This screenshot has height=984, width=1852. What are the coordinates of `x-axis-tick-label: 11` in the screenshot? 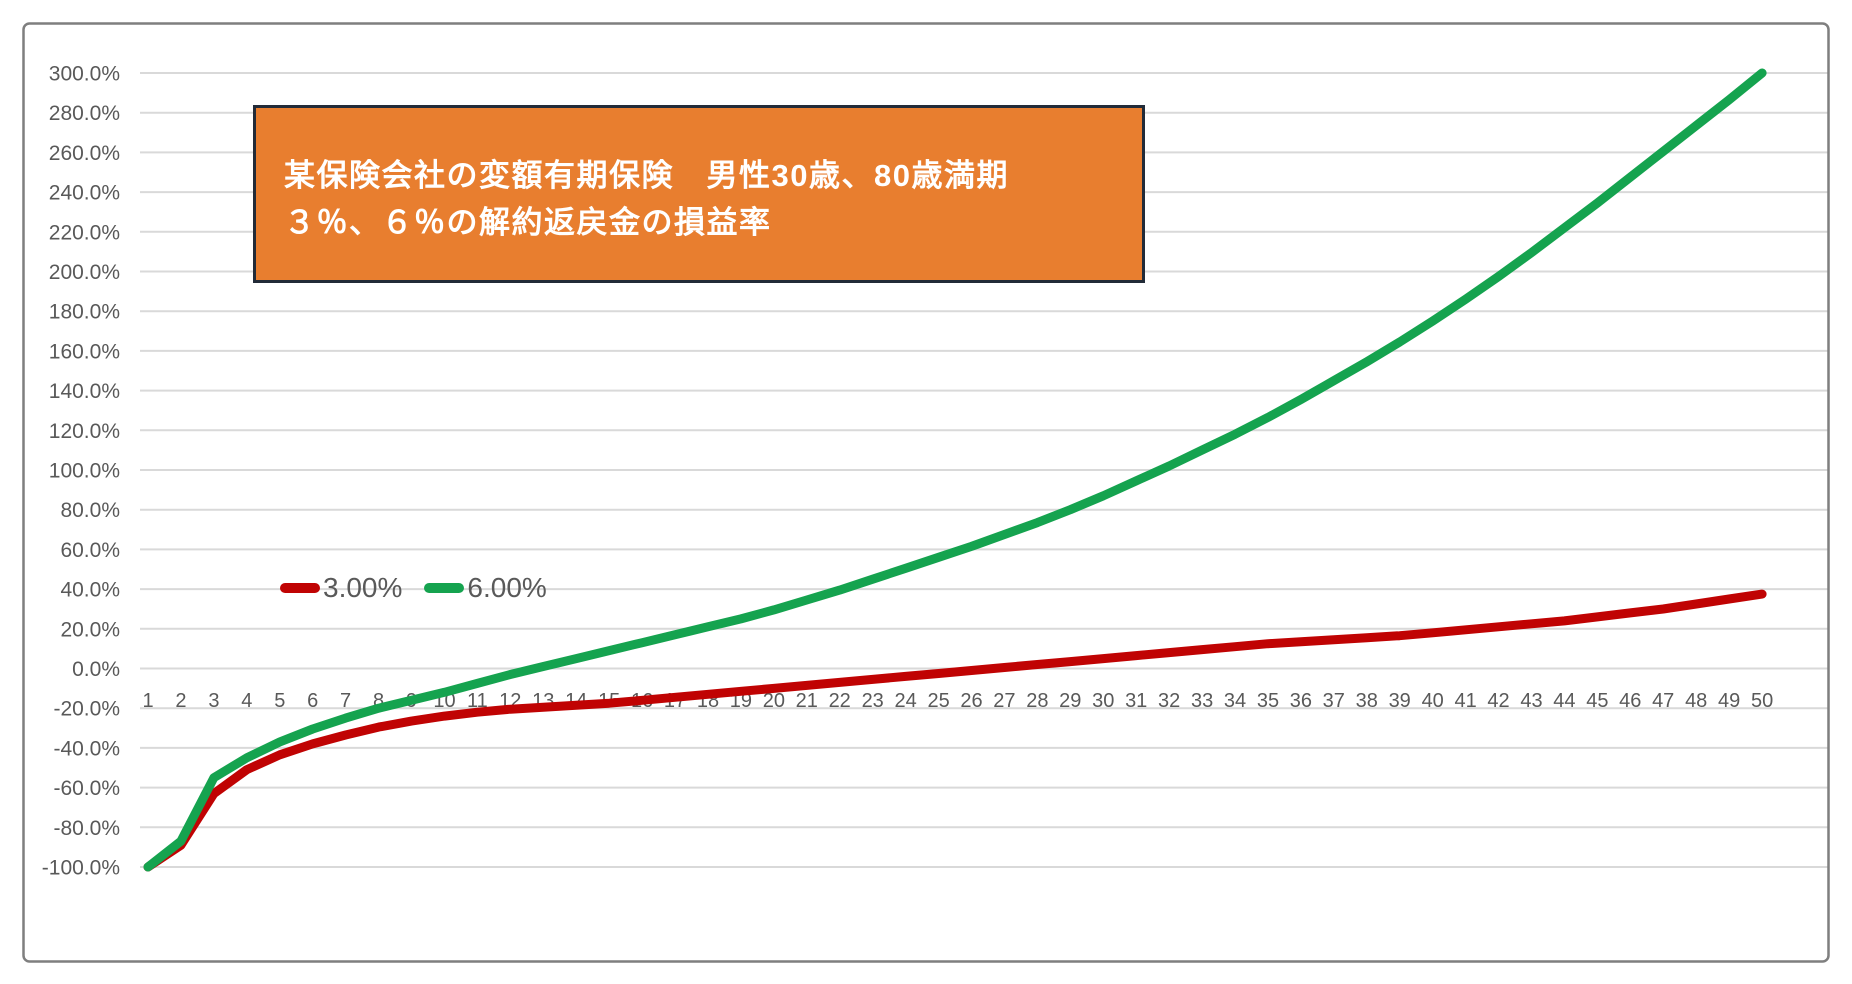 It's located at (477, 701).